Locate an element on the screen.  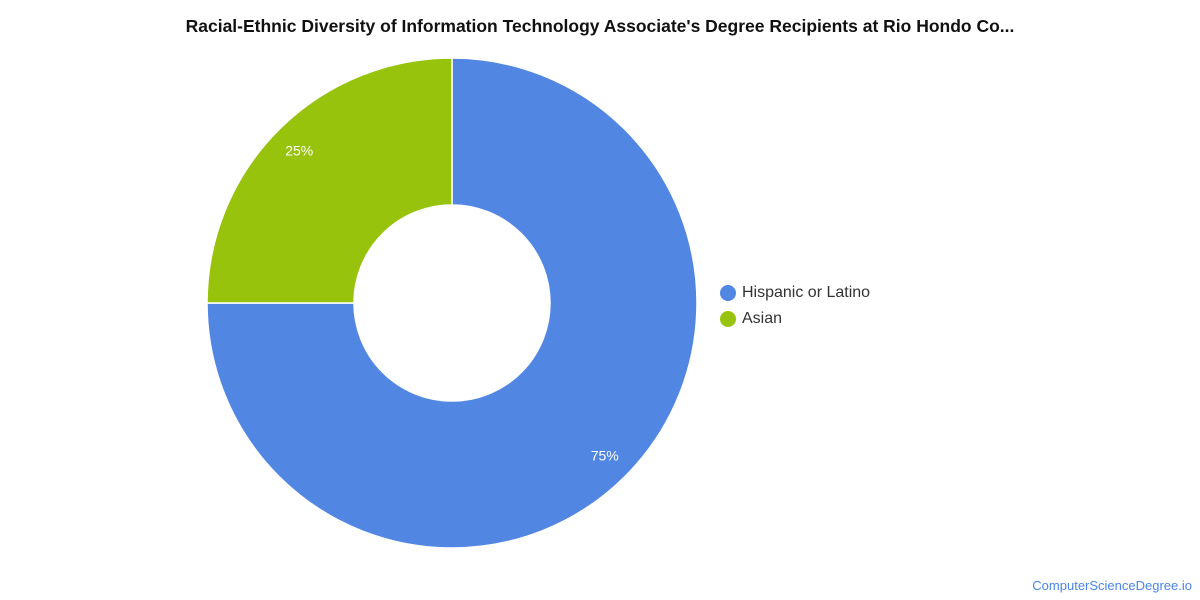
legend-item-hispanic-or-latino: Hispanic or Latino is located at coordinates (795, 293).